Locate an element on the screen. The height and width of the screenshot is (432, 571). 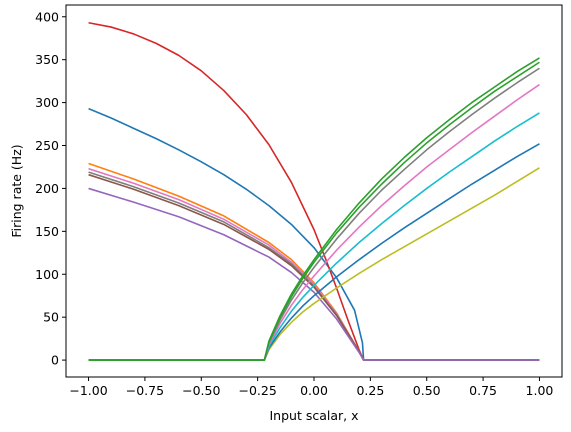
x-tick-label: −1.00 is located at coordinates (88, 390).